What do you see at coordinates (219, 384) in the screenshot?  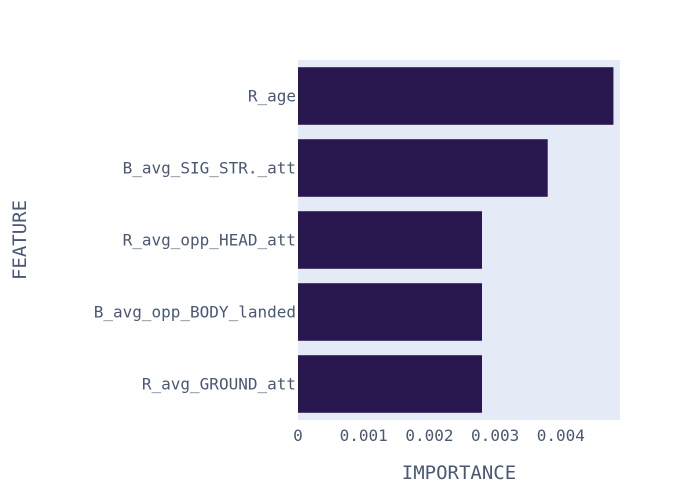 I see `y-tick-label-5: R_avg_GROUND_att` at bounding box center [219, 384].